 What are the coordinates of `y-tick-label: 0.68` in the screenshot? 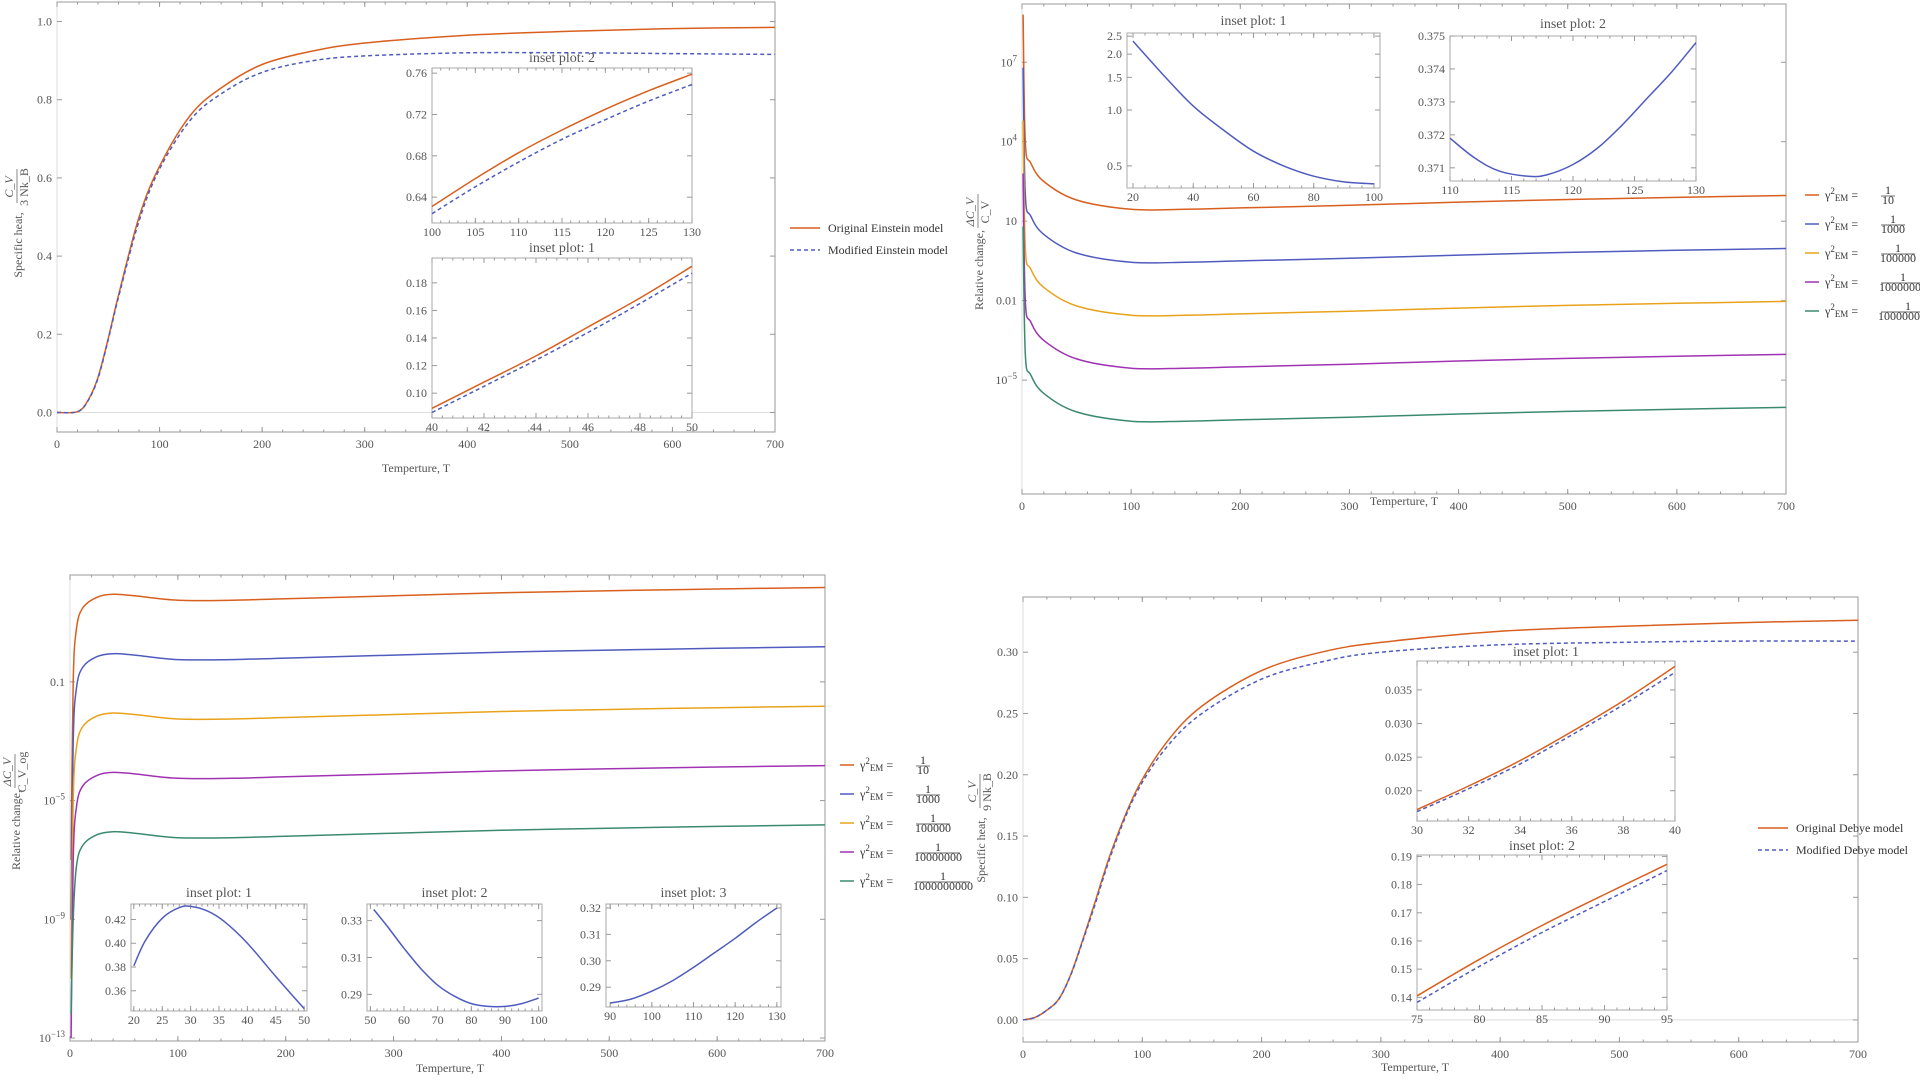 It's located at (416, 156).